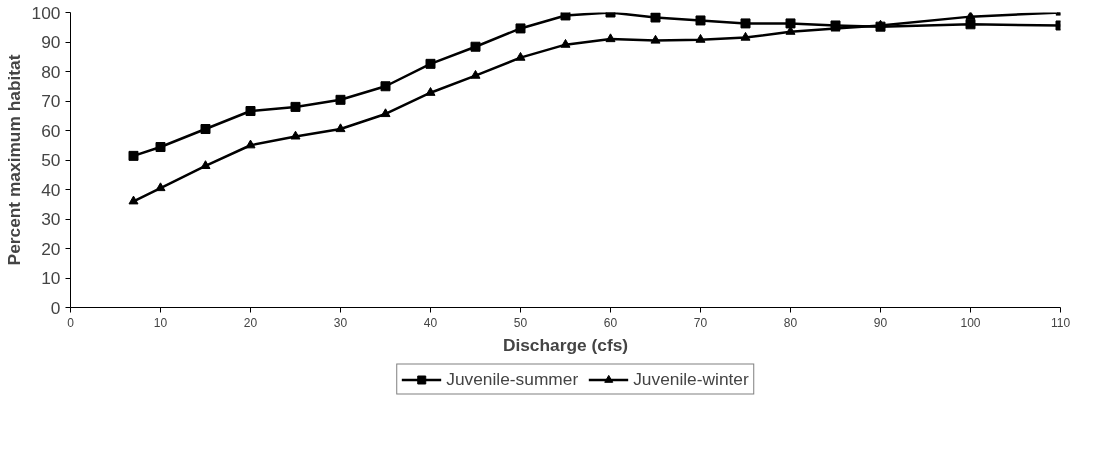 This screenshot has width=1107, height=451. What do you see at coordinates (51, 160) in the screenshot?
I see `y-tick-label: 50` at bounding box center [51, 160].